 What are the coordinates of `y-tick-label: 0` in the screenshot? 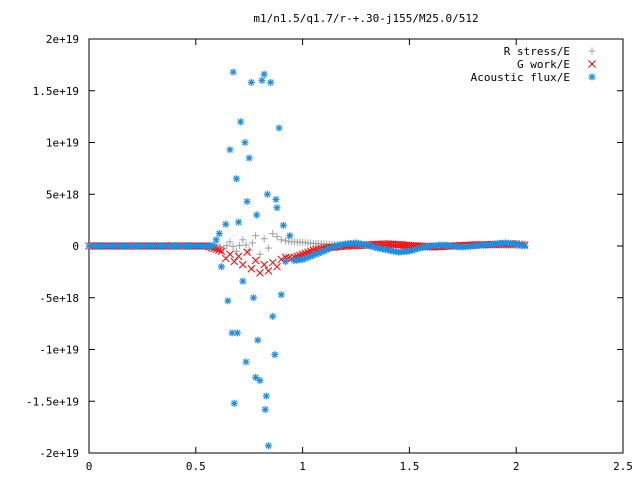 It's located at (75, 246).